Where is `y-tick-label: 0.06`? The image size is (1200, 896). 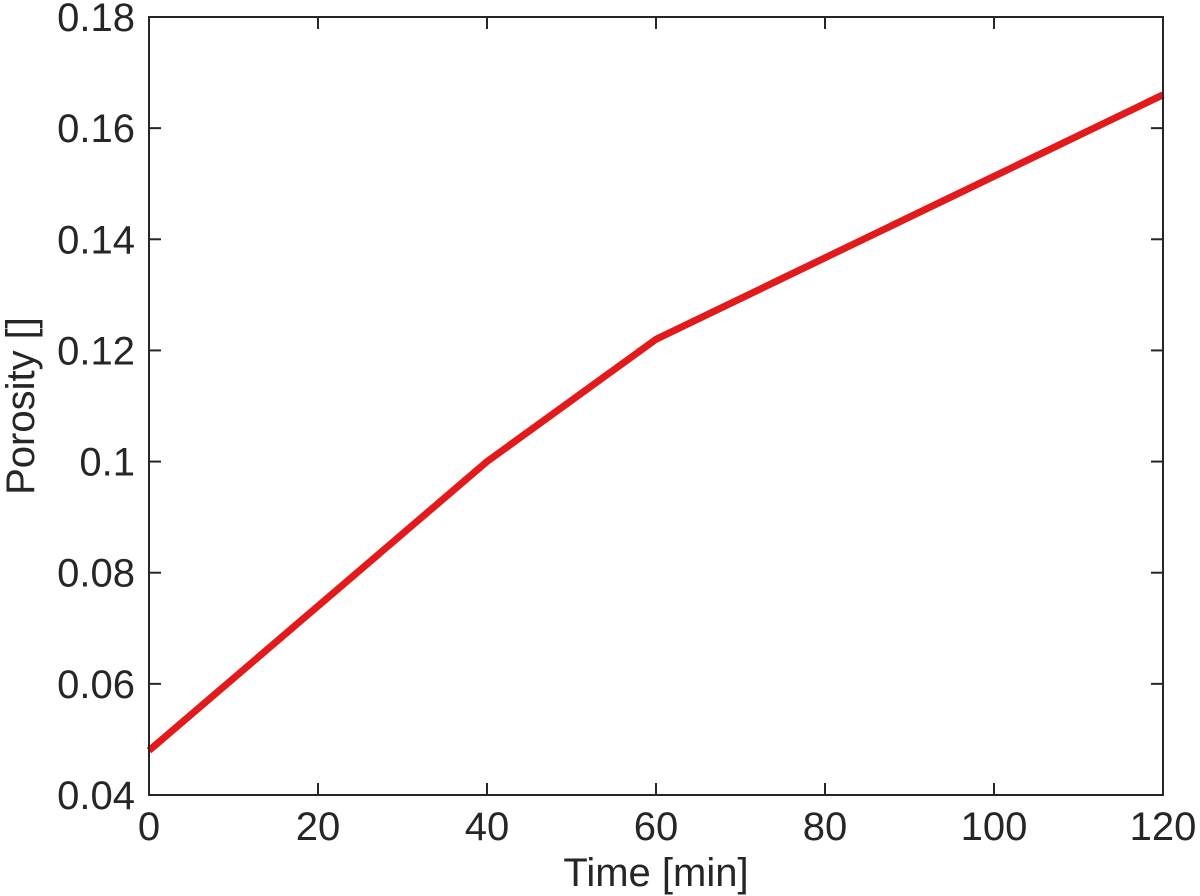 y-tick-label: 0.06 is located at coordinates (96, 685).